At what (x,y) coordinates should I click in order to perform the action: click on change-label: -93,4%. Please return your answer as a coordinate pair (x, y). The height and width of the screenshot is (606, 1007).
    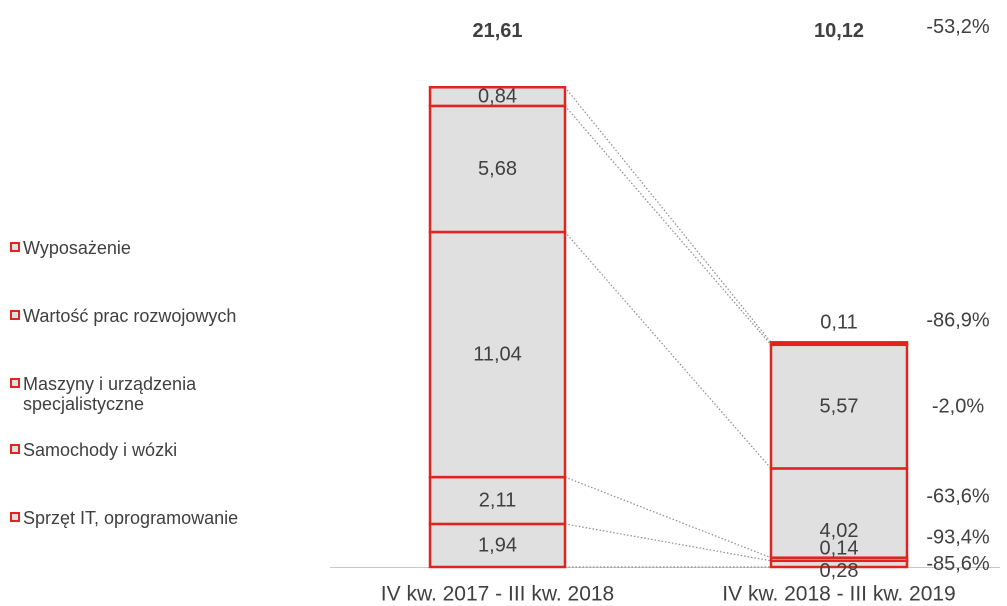
    Looking at the image, I should click on (958, 538).